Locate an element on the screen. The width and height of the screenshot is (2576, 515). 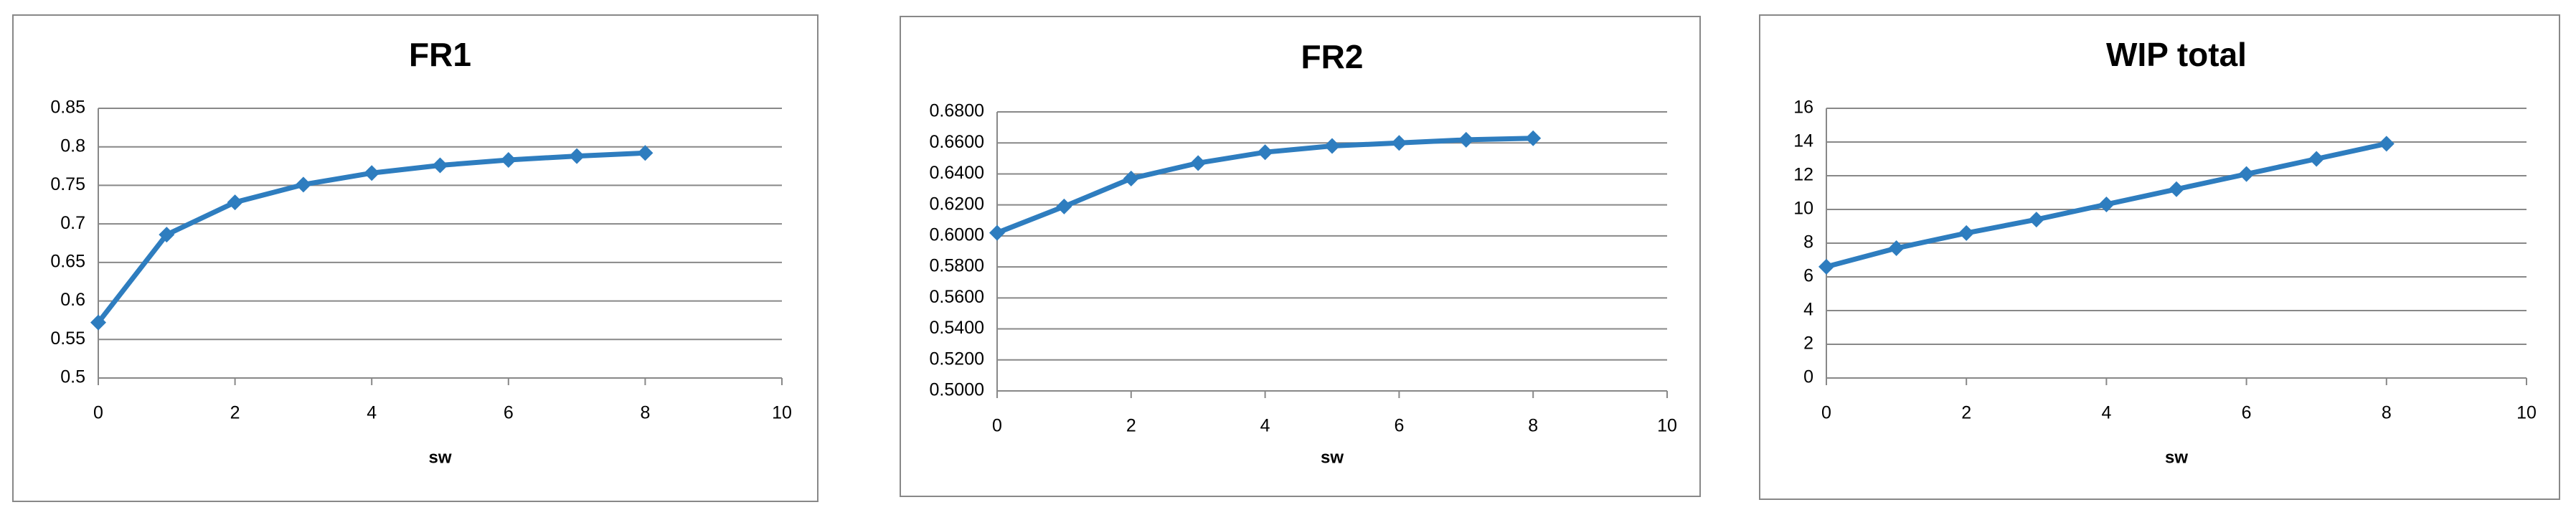
y-tick-label: 0.6600 is located at coordinates (957, 142).